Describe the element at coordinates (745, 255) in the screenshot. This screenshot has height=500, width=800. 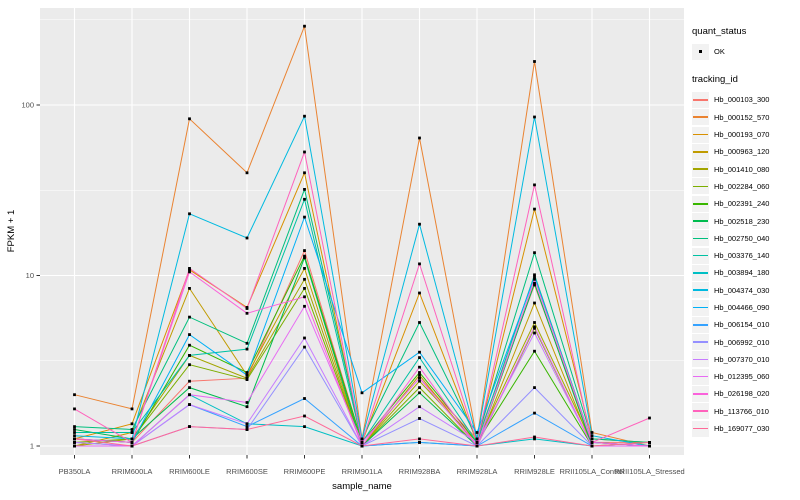
I see `legend-item: Hb_003376_140` at that location.